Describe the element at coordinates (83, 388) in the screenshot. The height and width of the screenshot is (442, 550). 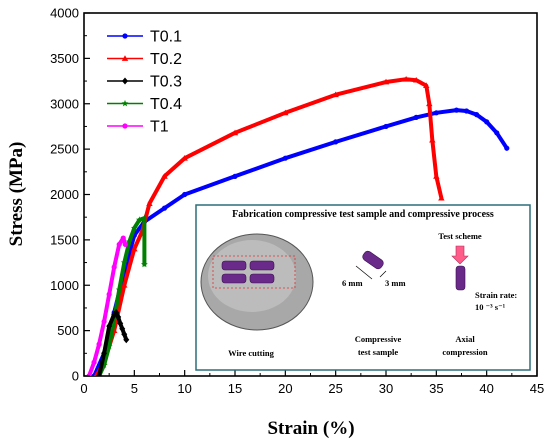
I see `x-tick-label: 0` at that location.